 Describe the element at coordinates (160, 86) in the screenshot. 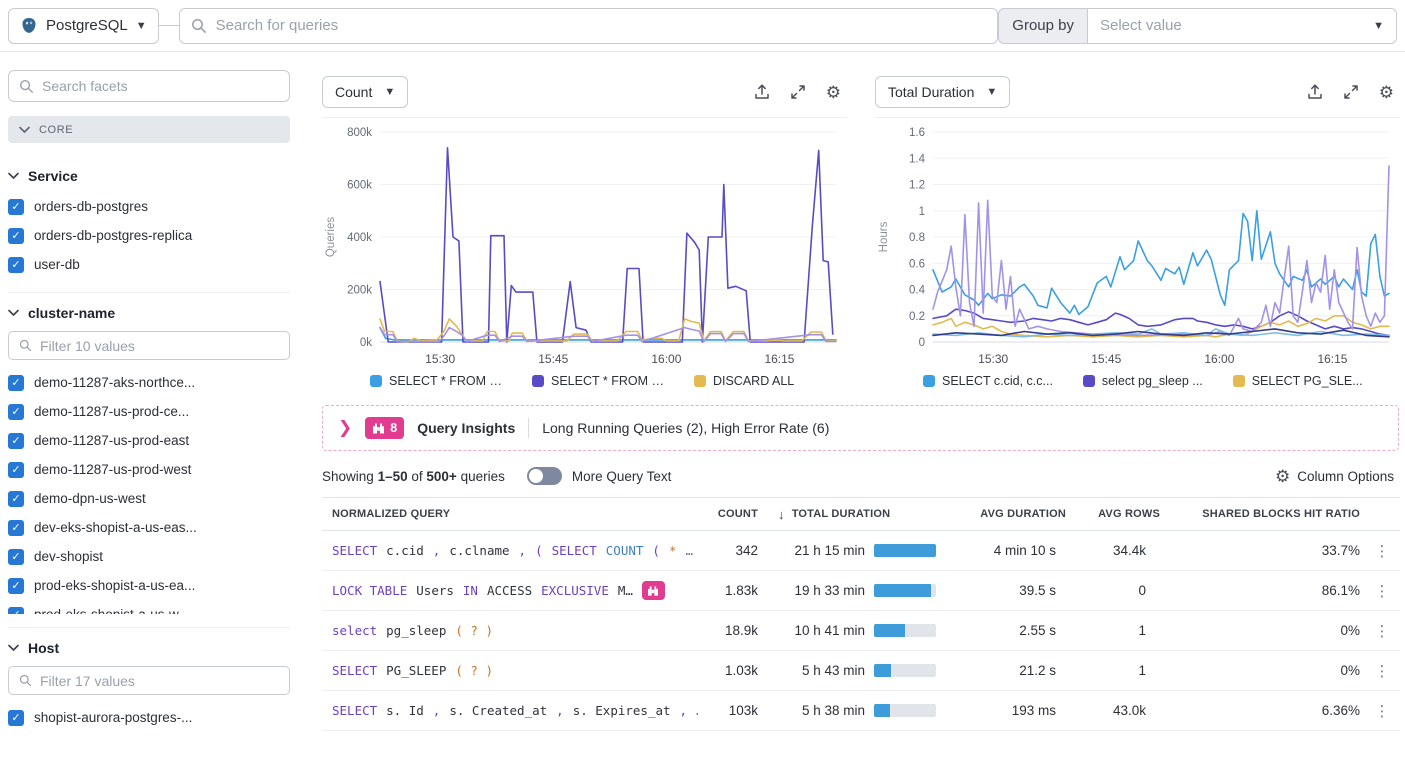

I see `facet-search-input` at that location.